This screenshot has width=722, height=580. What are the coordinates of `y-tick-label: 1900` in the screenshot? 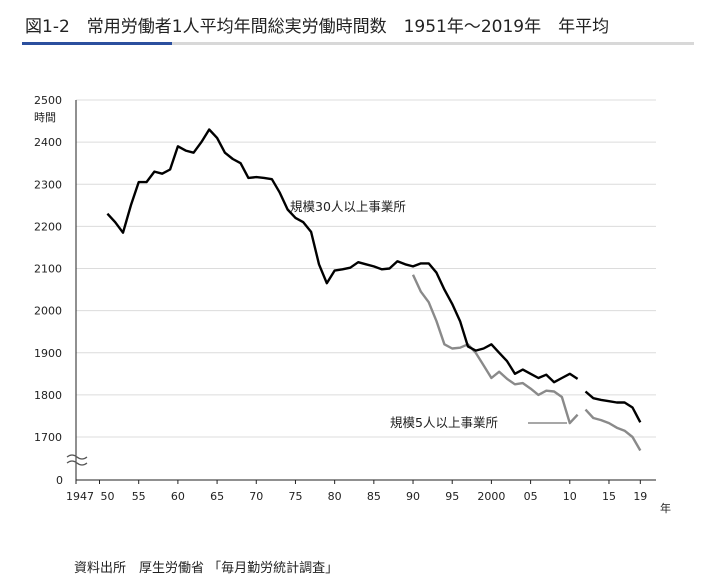 It's located at (48, 353).